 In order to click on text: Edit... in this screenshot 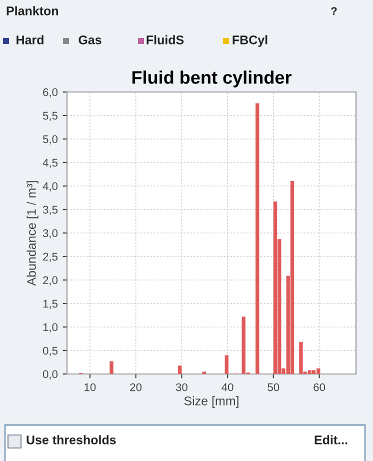, I will do `click(331, 439)`.